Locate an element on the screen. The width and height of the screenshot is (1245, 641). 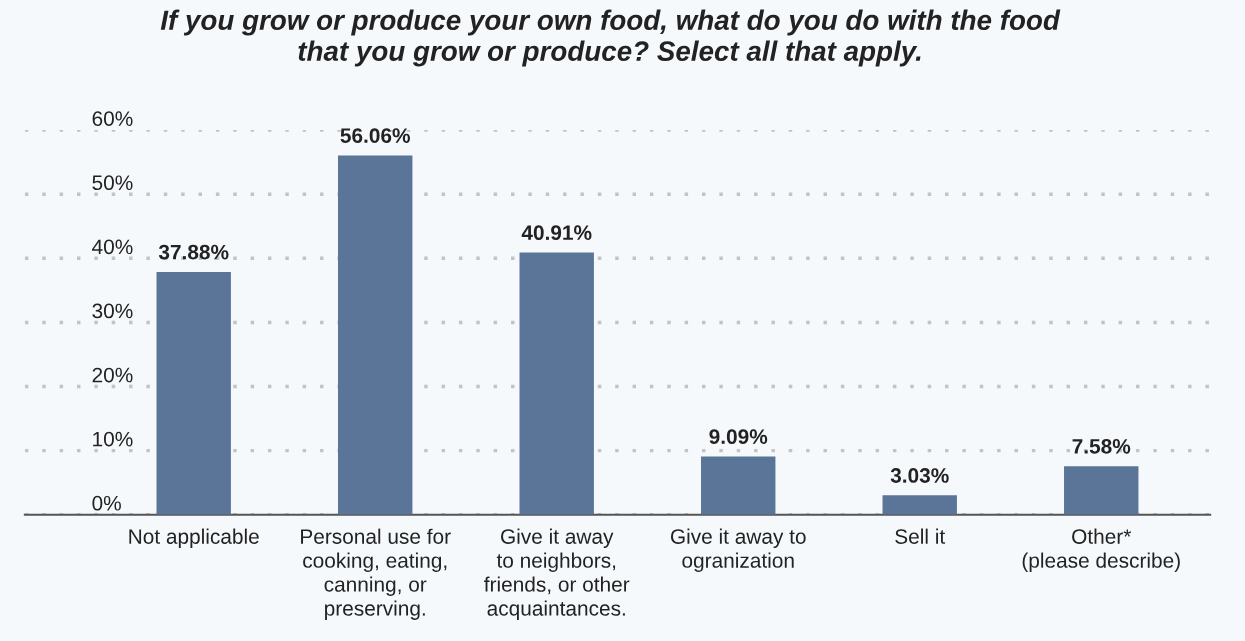
x-tick-label: Give it away to ogranization is located at coordinates (738, 550).